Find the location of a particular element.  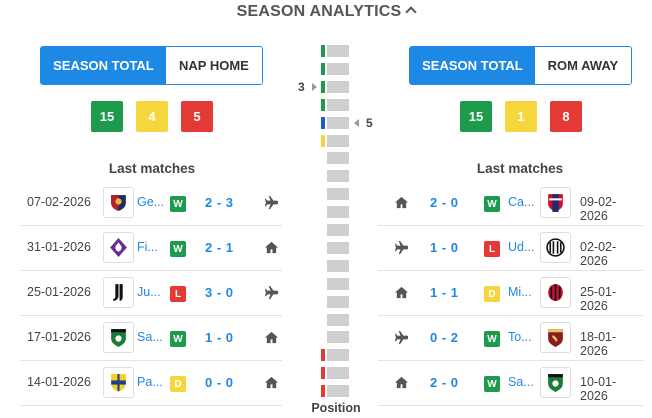

match-date: 14-01-2026 is located at coordinates (59, 382).